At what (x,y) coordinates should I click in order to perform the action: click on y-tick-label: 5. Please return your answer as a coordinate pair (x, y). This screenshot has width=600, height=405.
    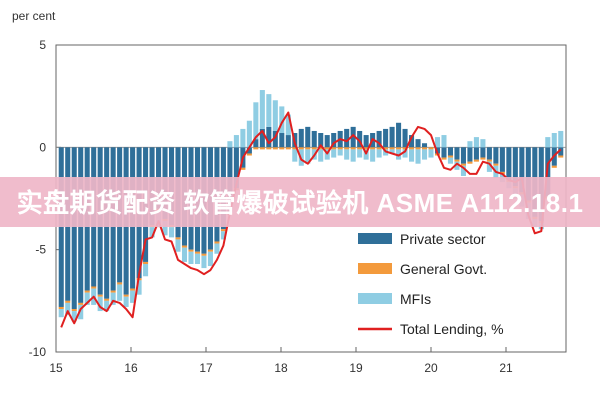
    Looking at the image, I should click on (42, 45).